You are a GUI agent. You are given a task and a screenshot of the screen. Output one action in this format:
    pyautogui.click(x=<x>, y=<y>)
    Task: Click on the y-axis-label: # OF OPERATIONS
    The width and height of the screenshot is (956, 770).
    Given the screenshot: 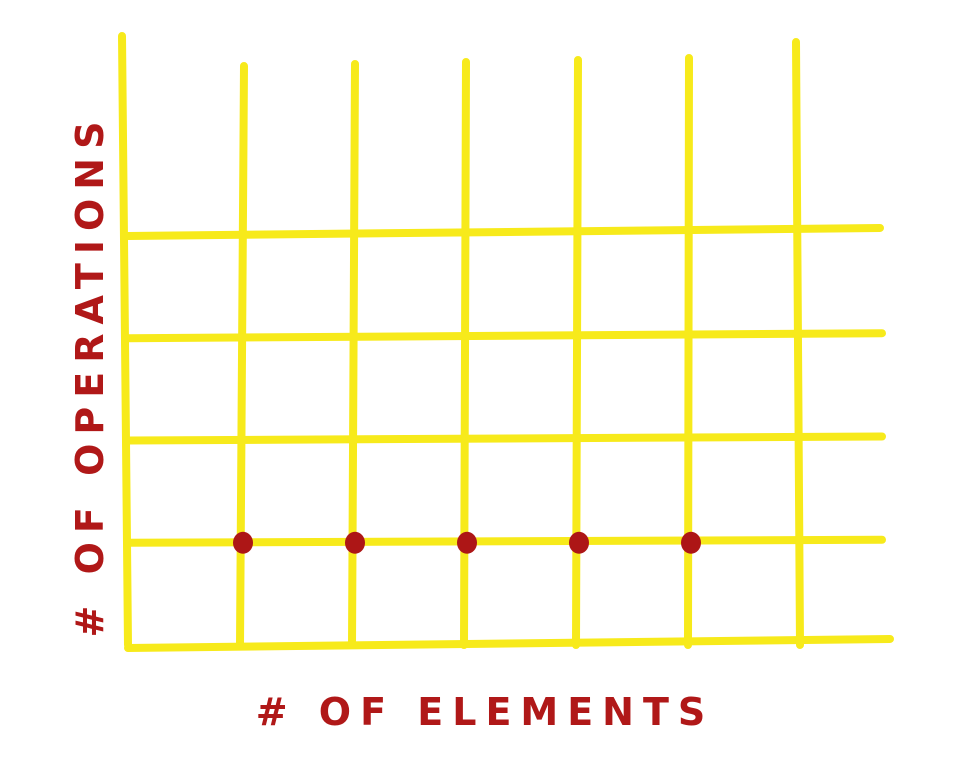 What is the action you would take?
    pyautogui.click(x=90, y=375)
    